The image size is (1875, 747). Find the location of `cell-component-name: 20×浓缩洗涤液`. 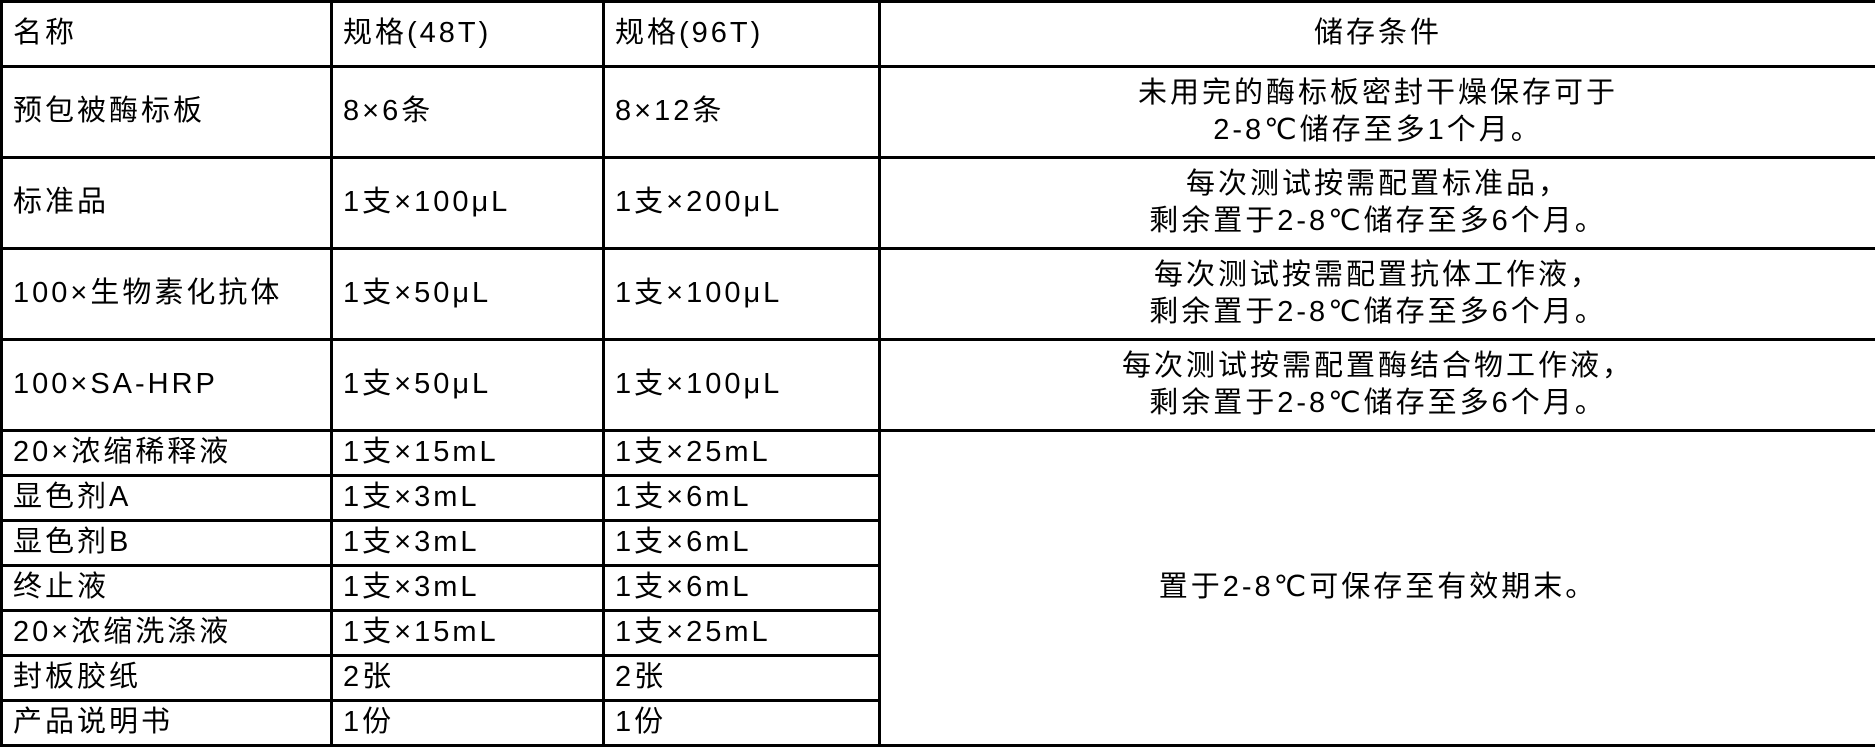

cell-component-name: 20×浓缩洗涤液 is located at coordinates (166, 632).